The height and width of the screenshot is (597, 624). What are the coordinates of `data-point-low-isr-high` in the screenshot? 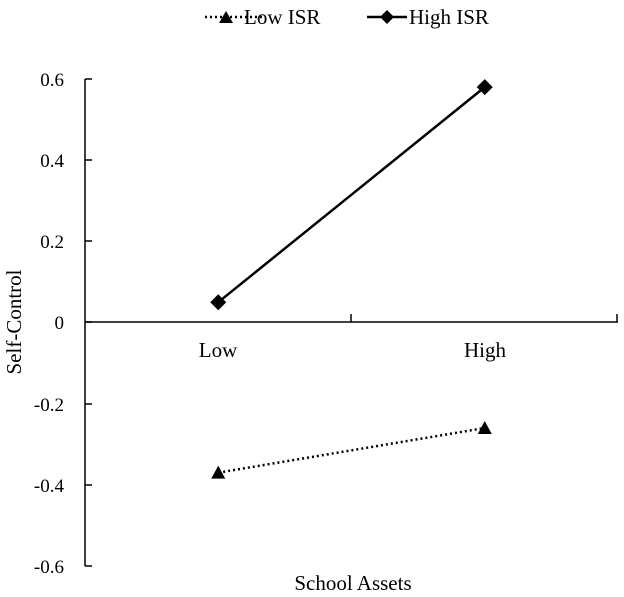 It's located at (484, 428).